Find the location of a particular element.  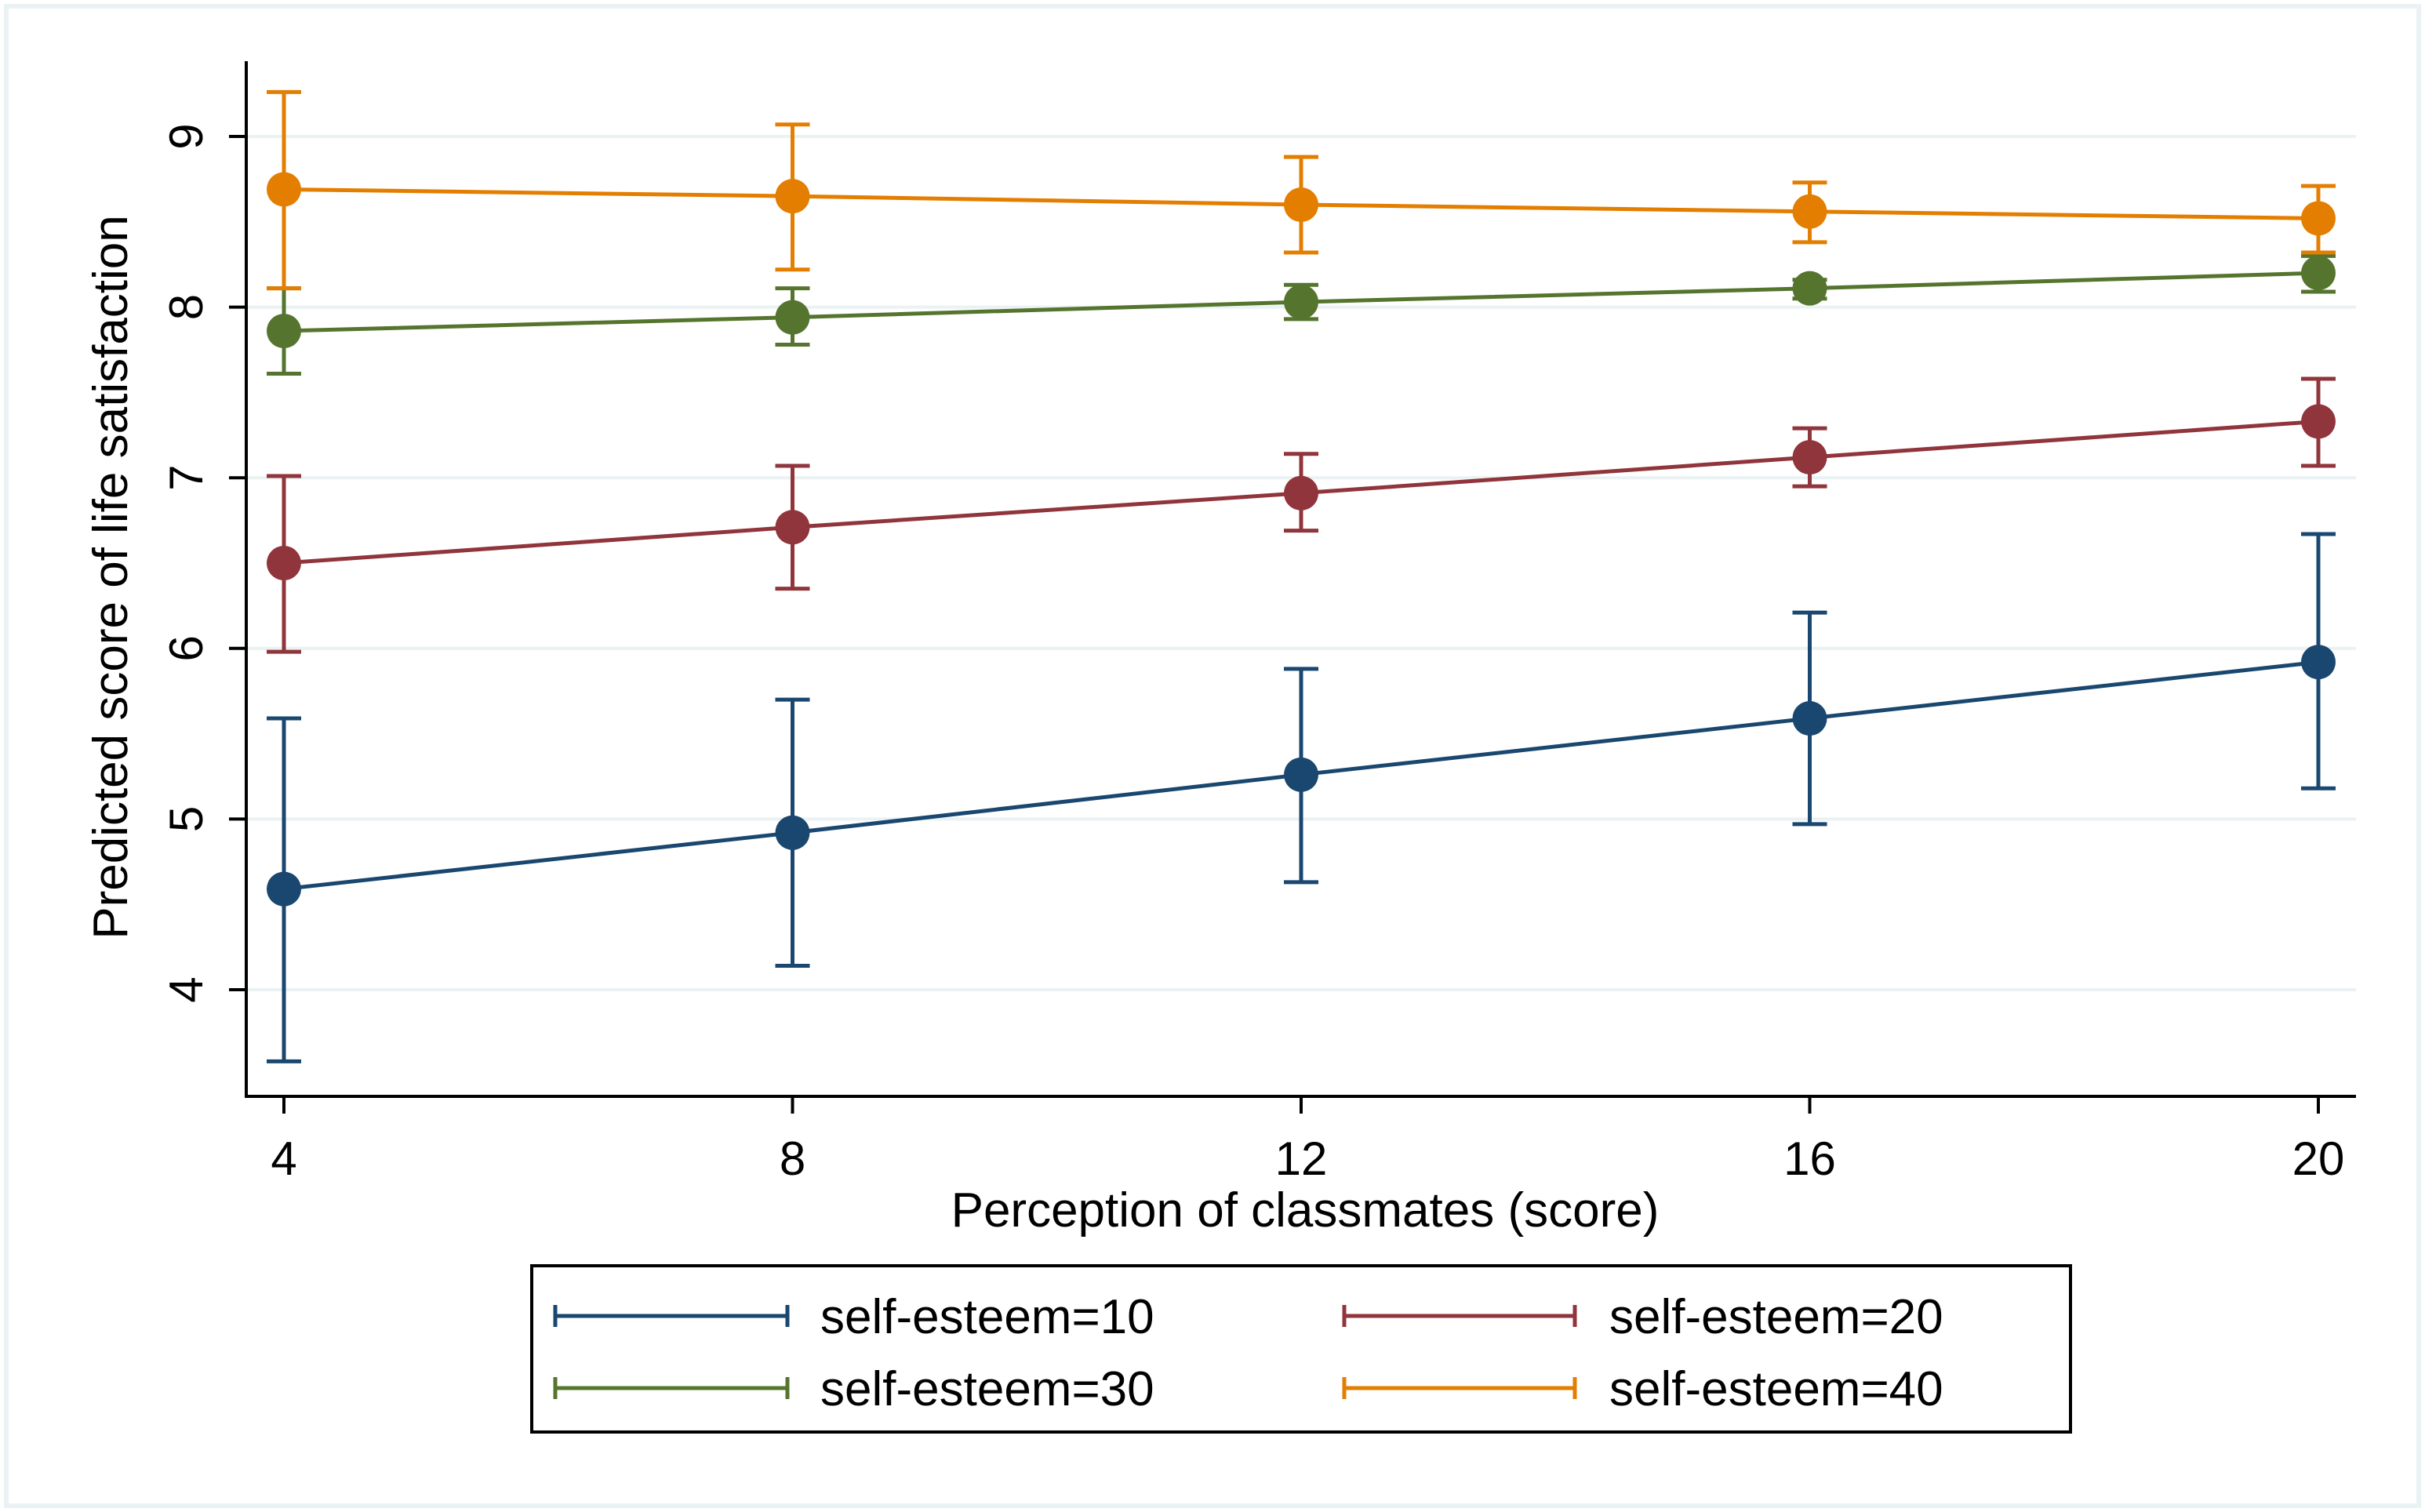

data-point-s4-p2 is located at coordinates (792, 196).